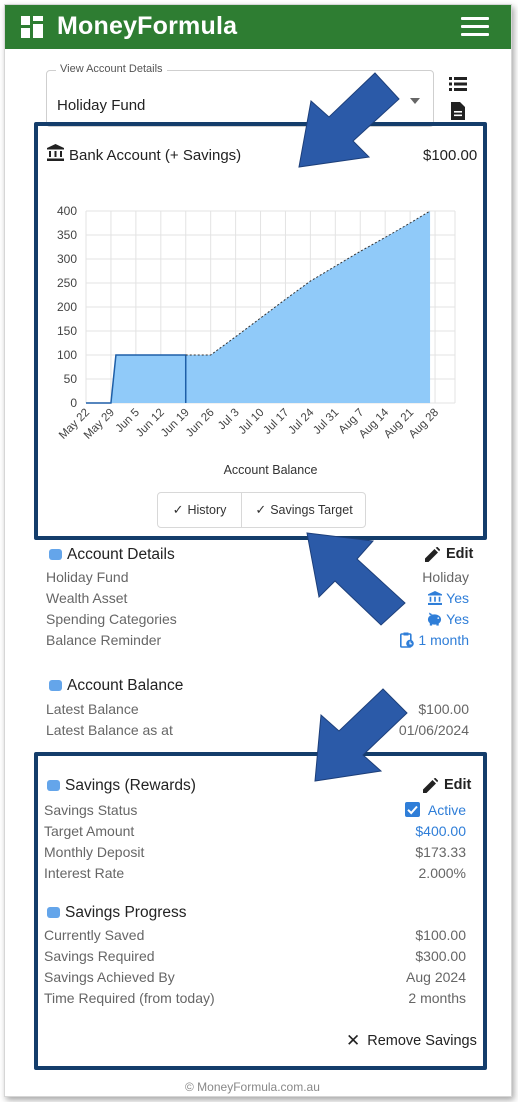 The height and width of the screenshot is (1102, 518). Describe the element at coordinates (450, 155) in the screenshot. I see `bank-account-amount: $100.00` at that location.